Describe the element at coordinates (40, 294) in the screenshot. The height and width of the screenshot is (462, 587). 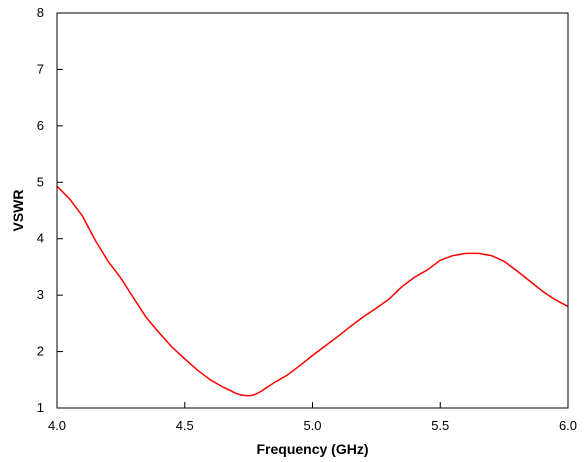
I see `y-tick-label: 3` at that location.